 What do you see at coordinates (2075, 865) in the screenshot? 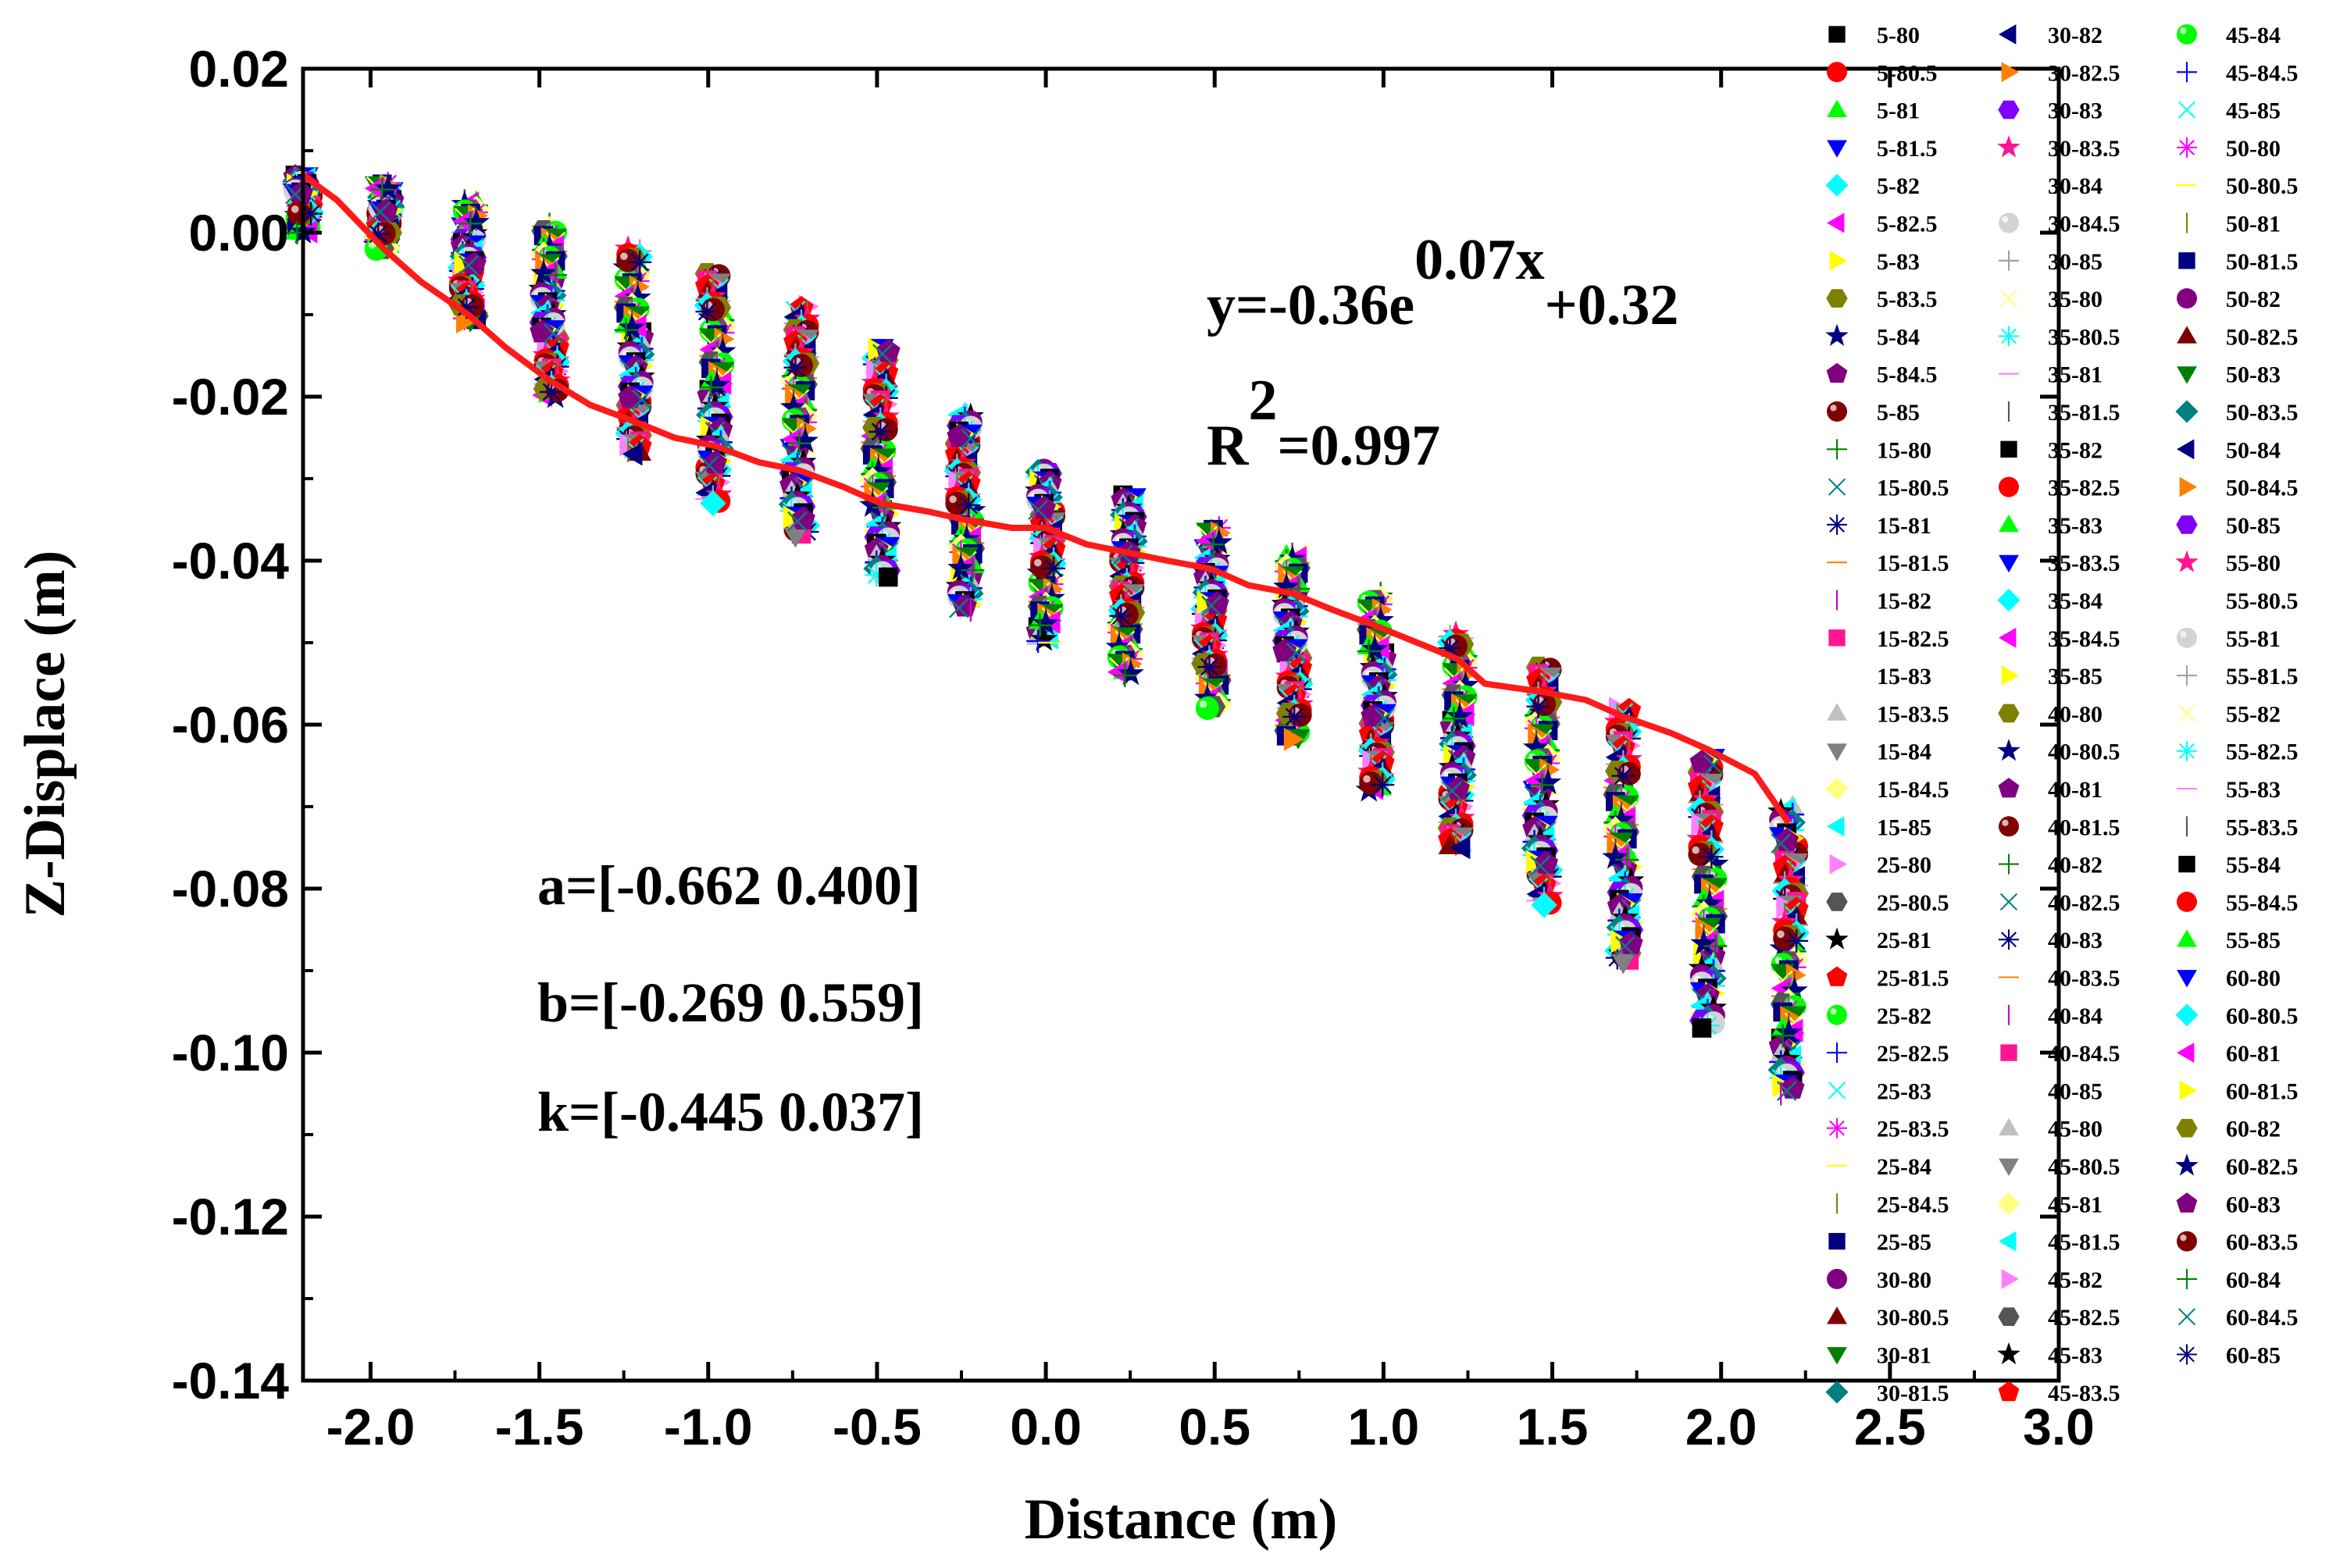
I see `legend-label: 40-82` at bounding box center [2075, 865].